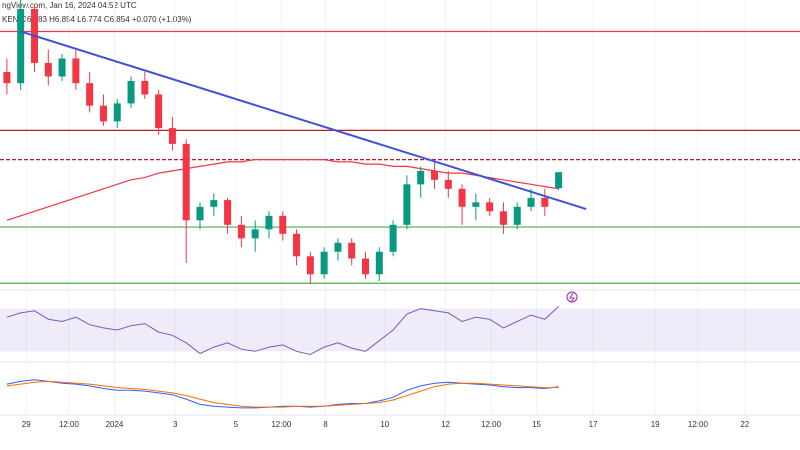 Image resolution: width=800 pixels, height=450 pixels. Describe the element at coordinates (384, 424) in the screenshot. I see `x-tick-label: 10` at that location.